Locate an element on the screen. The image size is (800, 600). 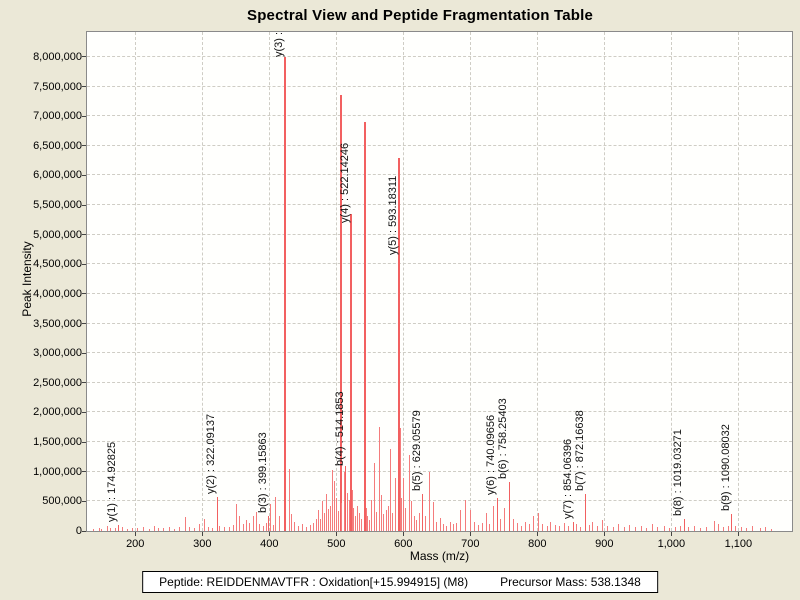
y-axis-tick-label: 1,000,000 is located at coordinates (57, 471).